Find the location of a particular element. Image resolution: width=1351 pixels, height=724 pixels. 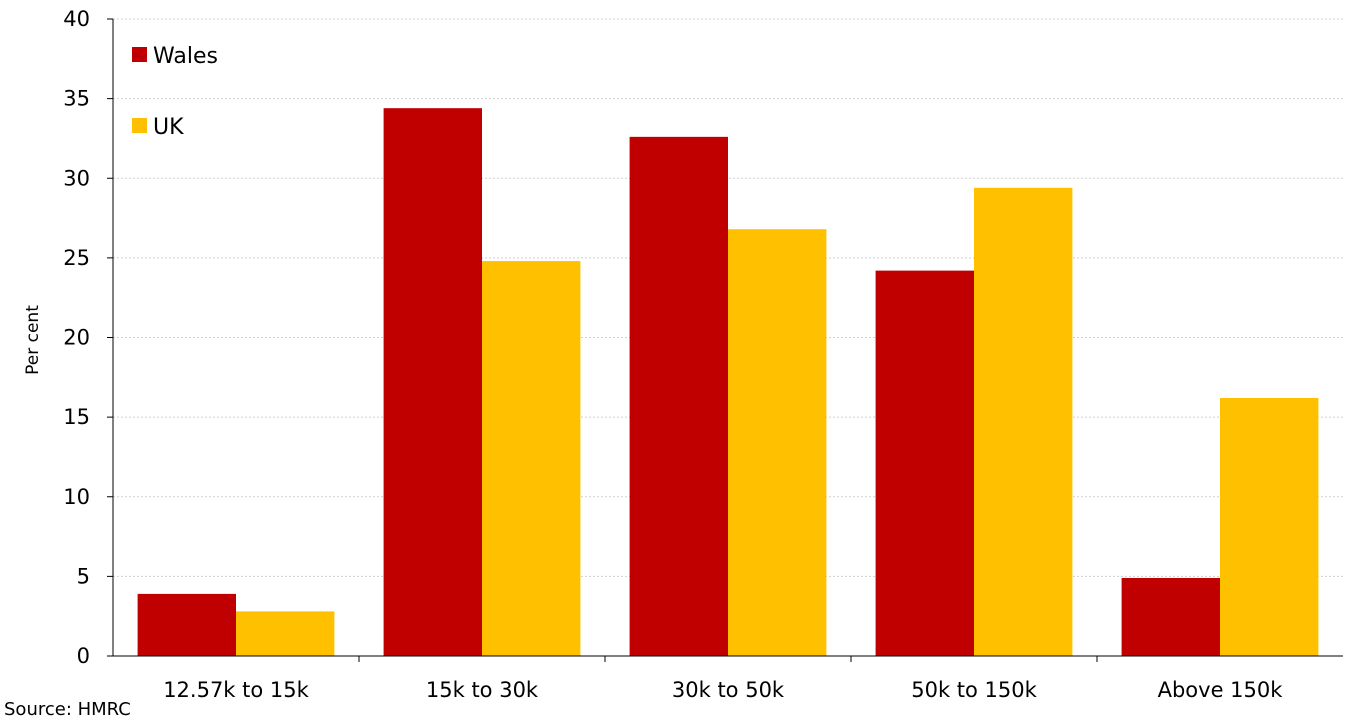

y-tick-label: 35 is located at coordinates (76, 99).